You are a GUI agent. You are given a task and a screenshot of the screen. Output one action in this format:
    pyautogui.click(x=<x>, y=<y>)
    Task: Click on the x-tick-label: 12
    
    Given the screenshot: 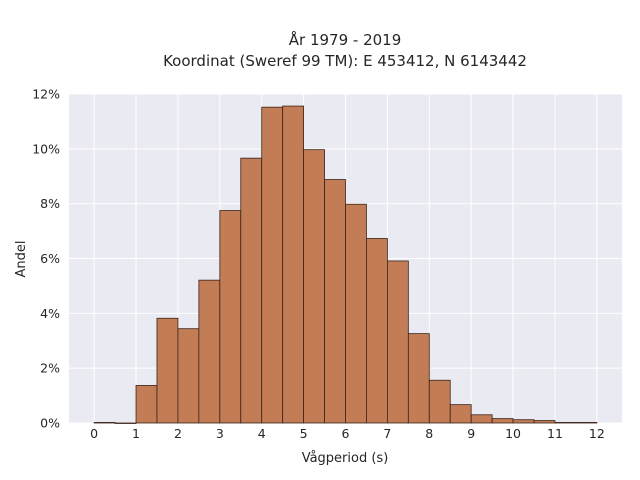 What is the action you would take?
    pyautogui.click(x=597, y=433)
    